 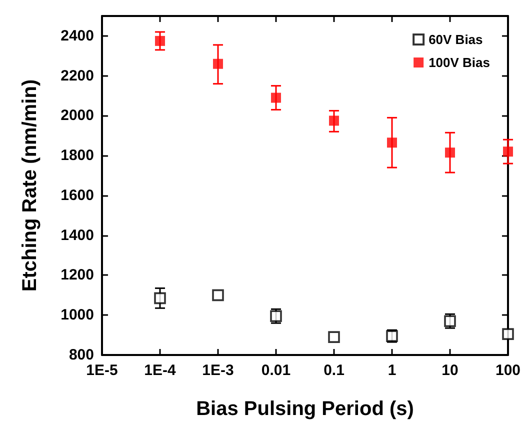 I want to click on y-tick-label: 2200, so click(x=77, y=75).